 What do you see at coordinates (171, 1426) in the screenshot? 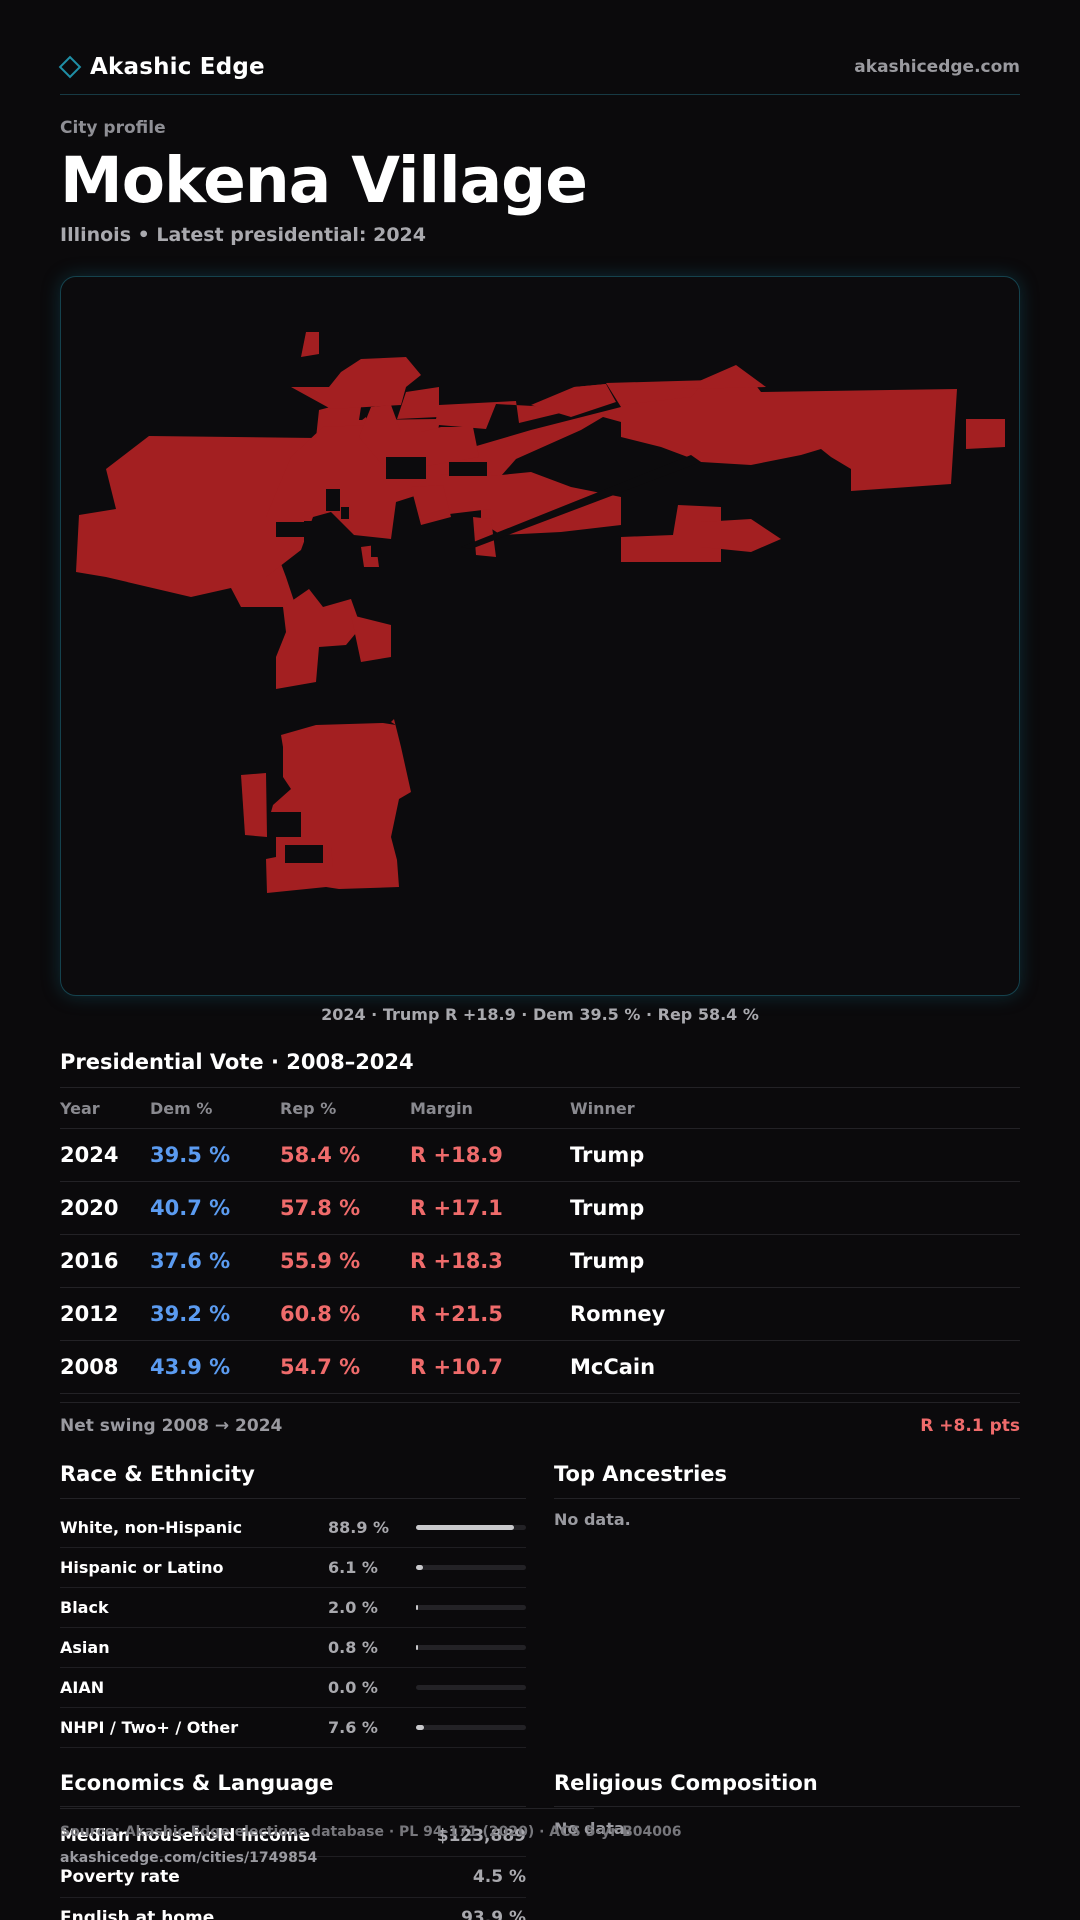
I see `net-swing-label: Net swing 2008 → 2024` at bounding box center [171, 1426].